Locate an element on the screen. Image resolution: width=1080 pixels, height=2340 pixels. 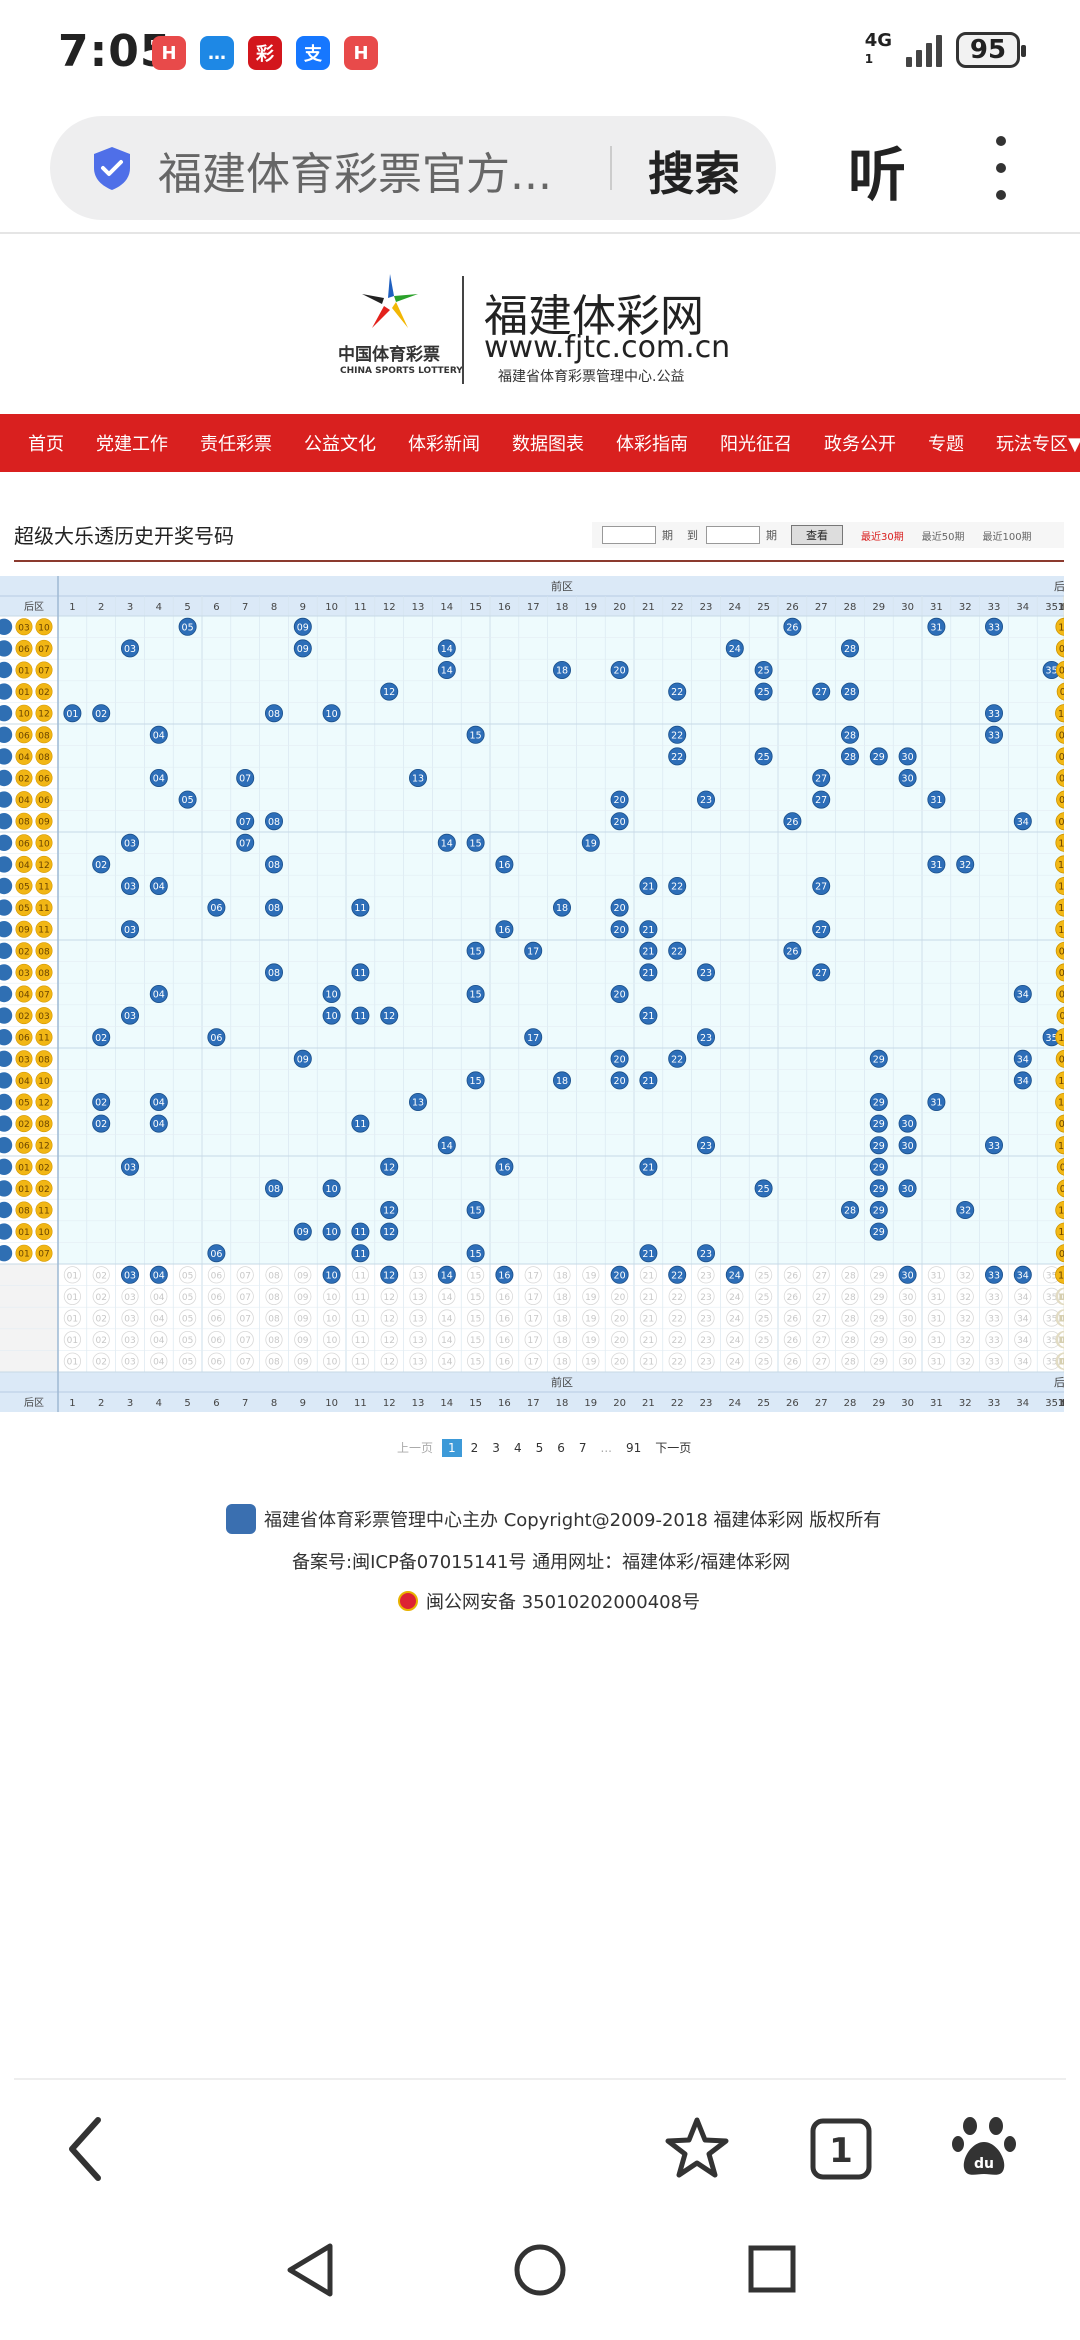
back-arrow-icon is located at coordinates (85, 2149).